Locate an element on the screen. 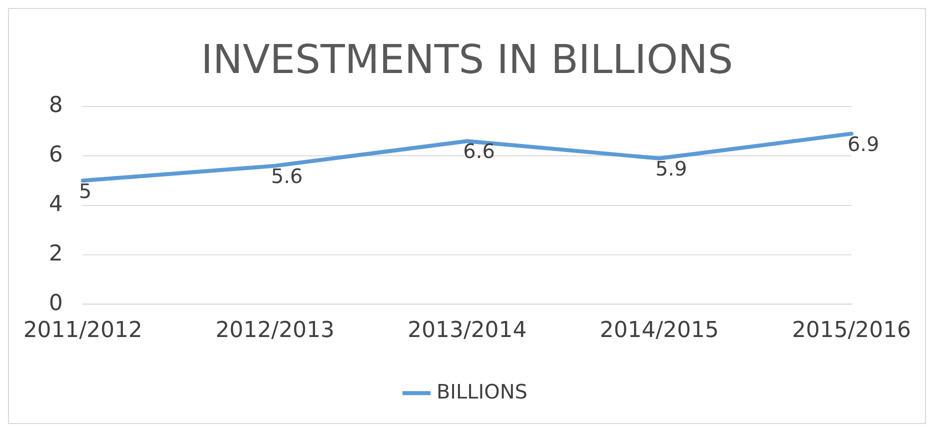  legend-label: BILLIONS is located at coordinates (482, 392).